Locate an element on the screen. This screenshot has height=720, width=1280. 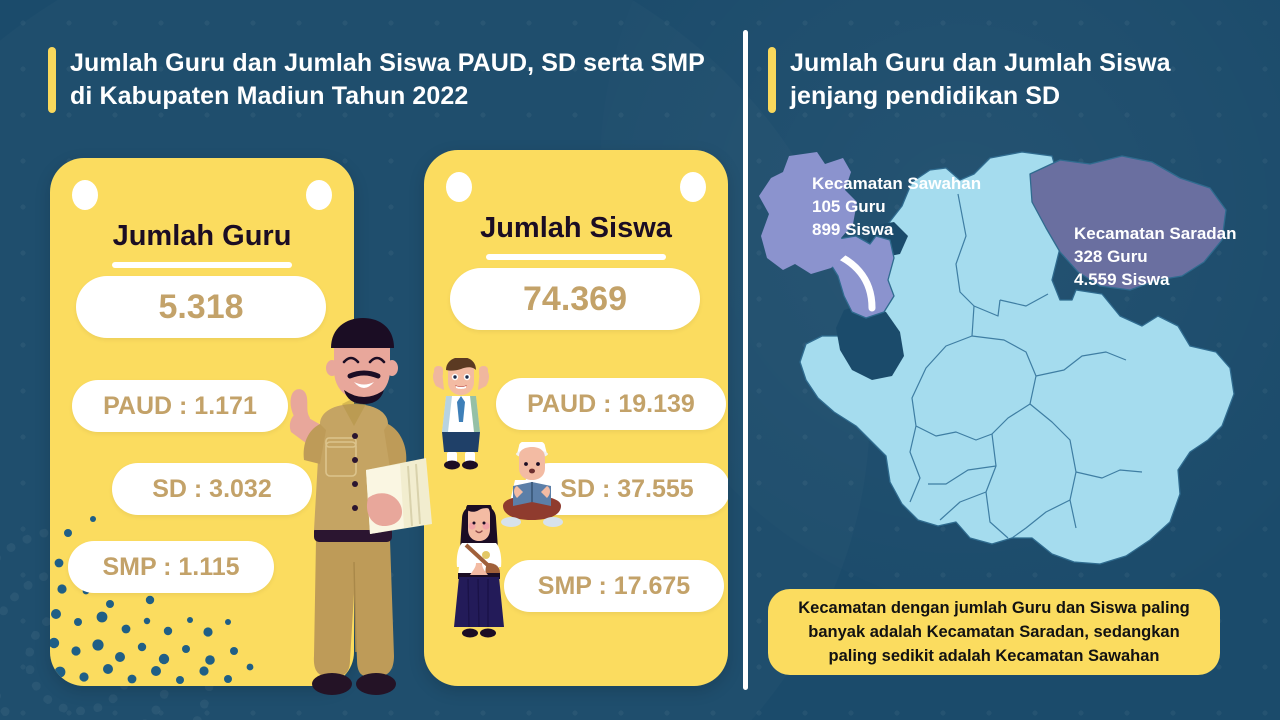
guru-total-value: 5.318 is located at coordinates (201, 307).